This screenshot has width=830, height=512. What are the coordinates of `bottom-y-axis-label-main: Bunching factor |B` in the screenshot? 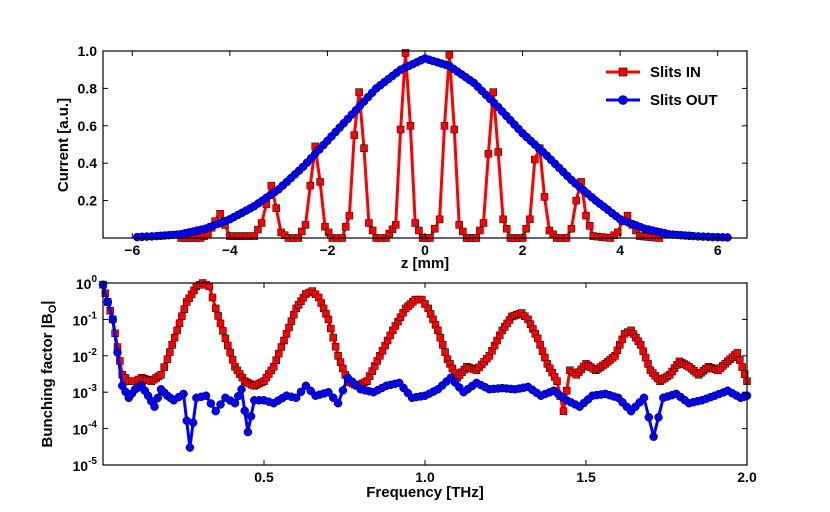 It's located at (47, 380).